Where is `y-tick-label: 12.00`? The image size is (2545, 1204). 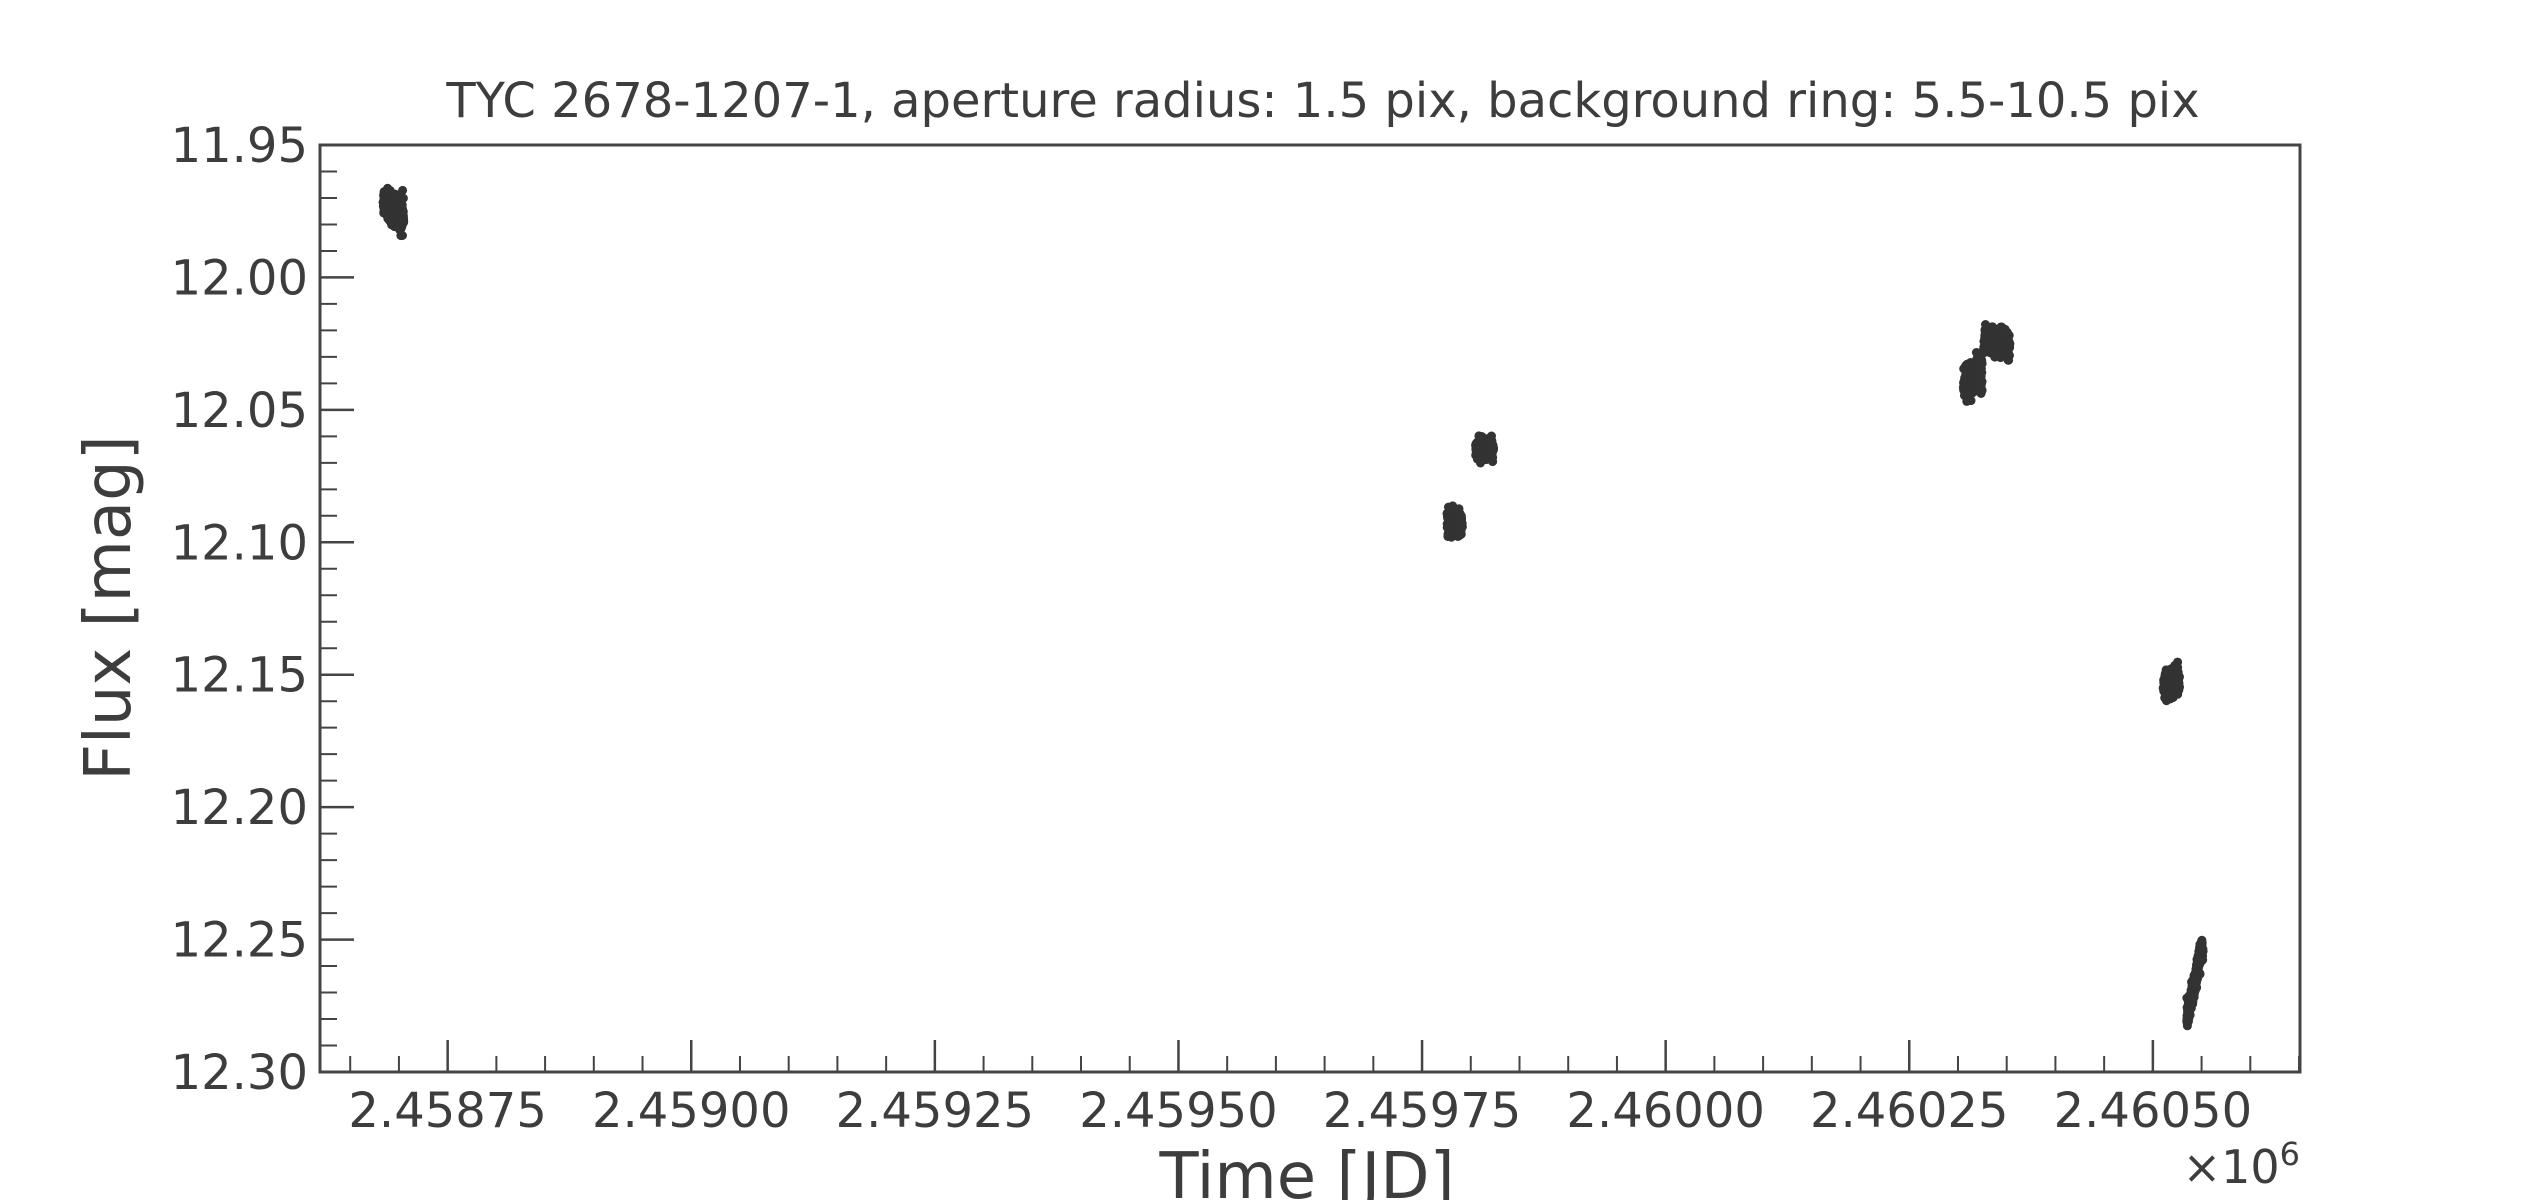
y-tick-label: 12.00 is located at coordinates (239, 278).